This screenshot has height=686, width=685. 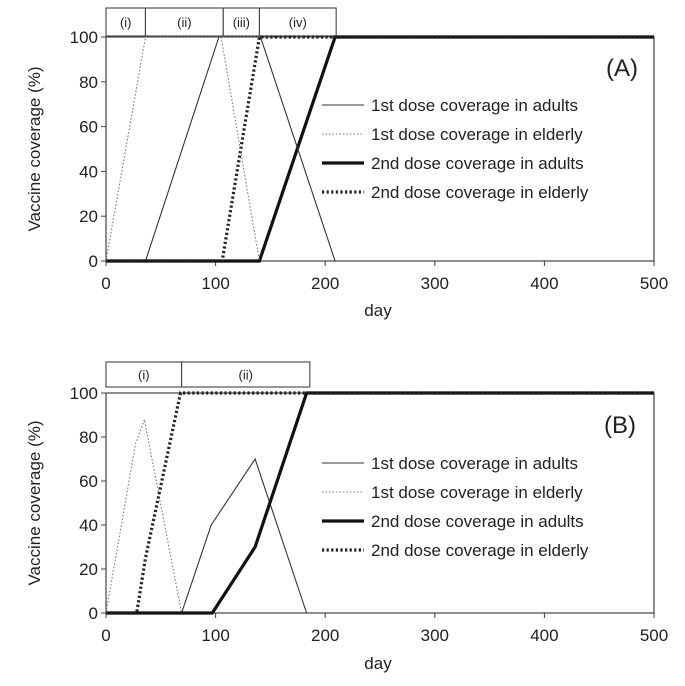 I want to click on phase-label: (iv), so click(x=298, y=22).